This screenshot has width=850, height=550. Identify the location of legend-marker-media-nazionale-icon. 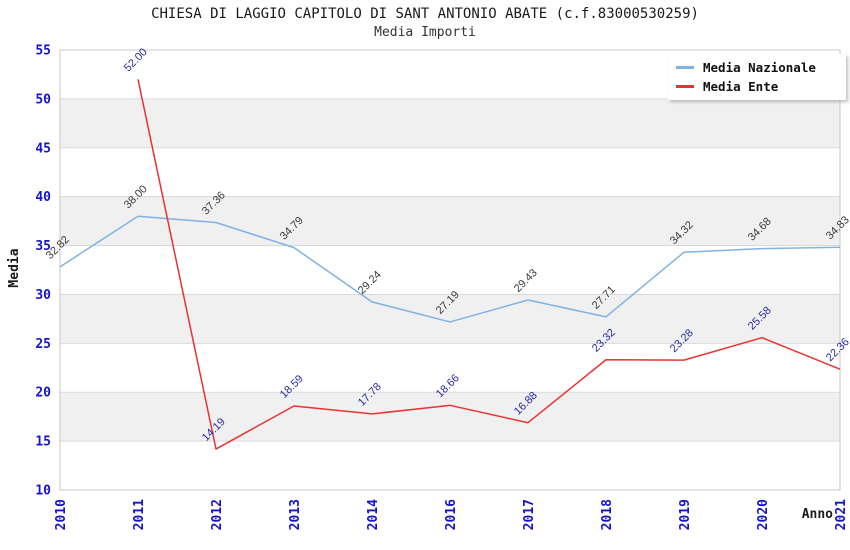
(685, 67).